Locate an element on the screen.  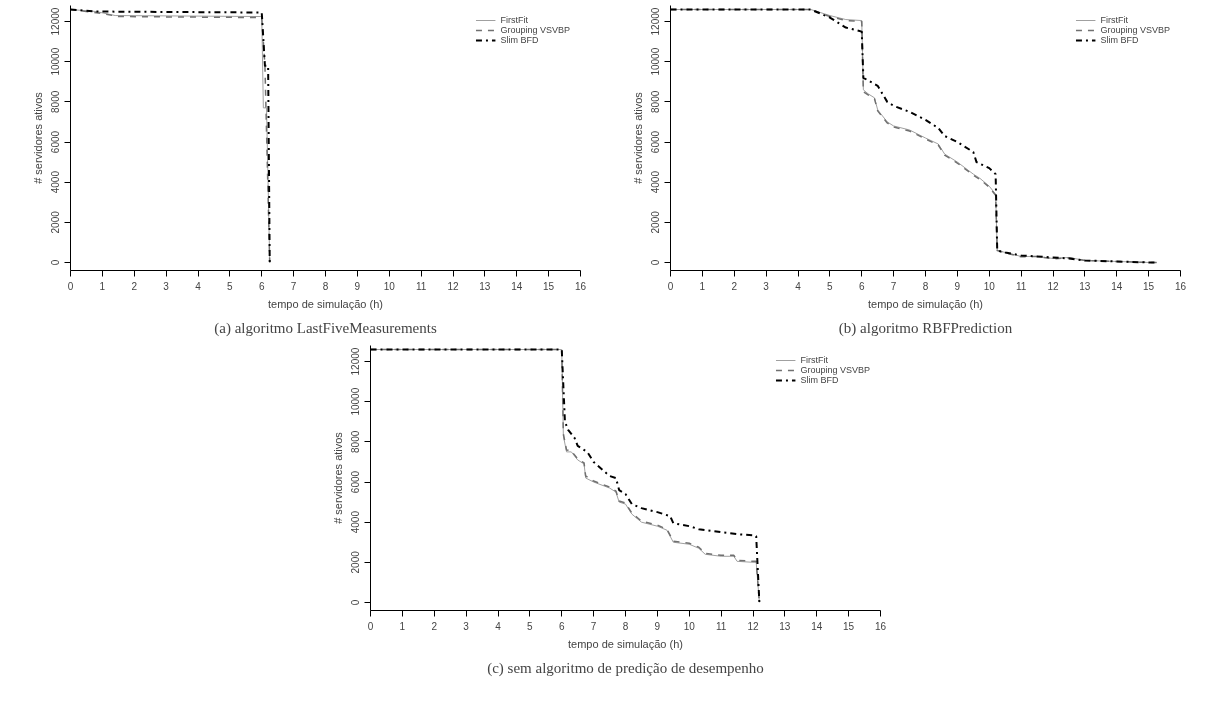
text: (c) sem algoritmo de predição de desempenho is located at coordinates (625, 668).